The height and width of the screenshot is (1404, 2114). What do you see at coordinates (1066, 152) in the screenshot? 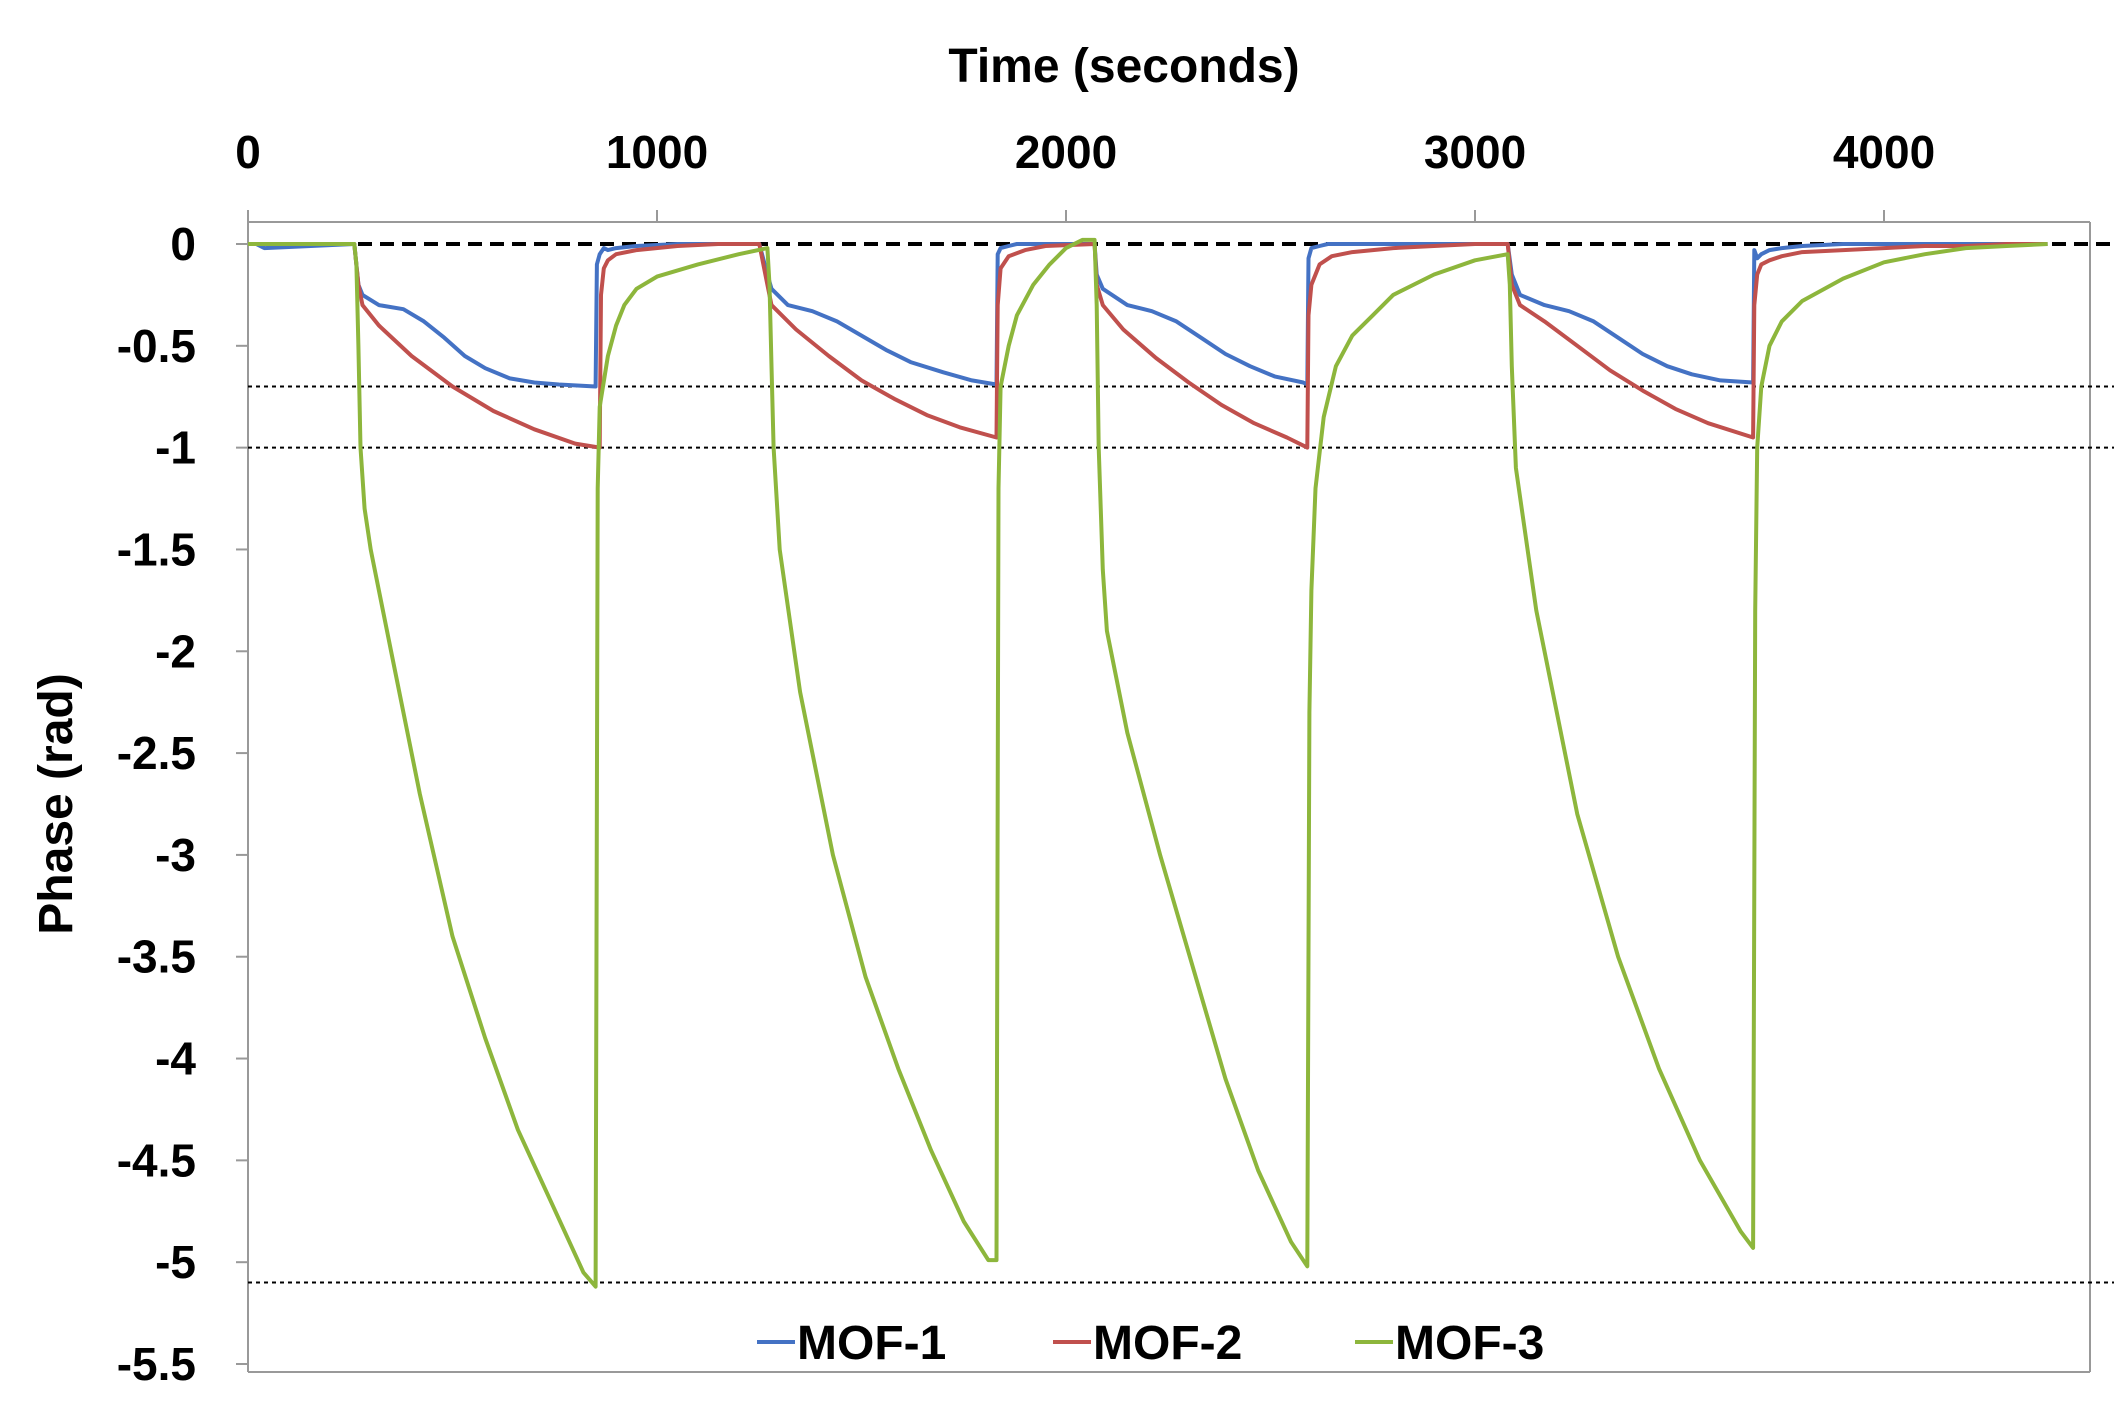
I see `x-tick-label: 2000` at bounding box center [1066, 152].